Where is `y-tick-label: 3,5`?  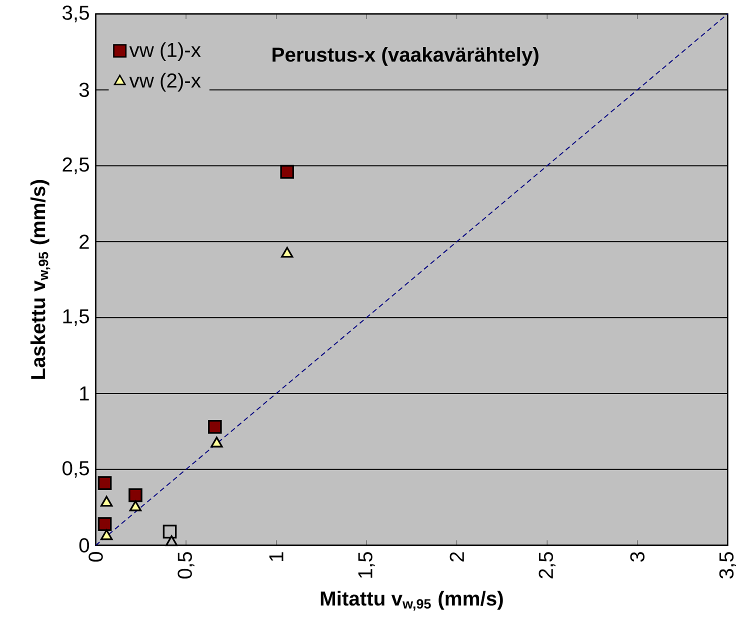 y-tick-label: 3,5 is located at coordinates (75, 14).